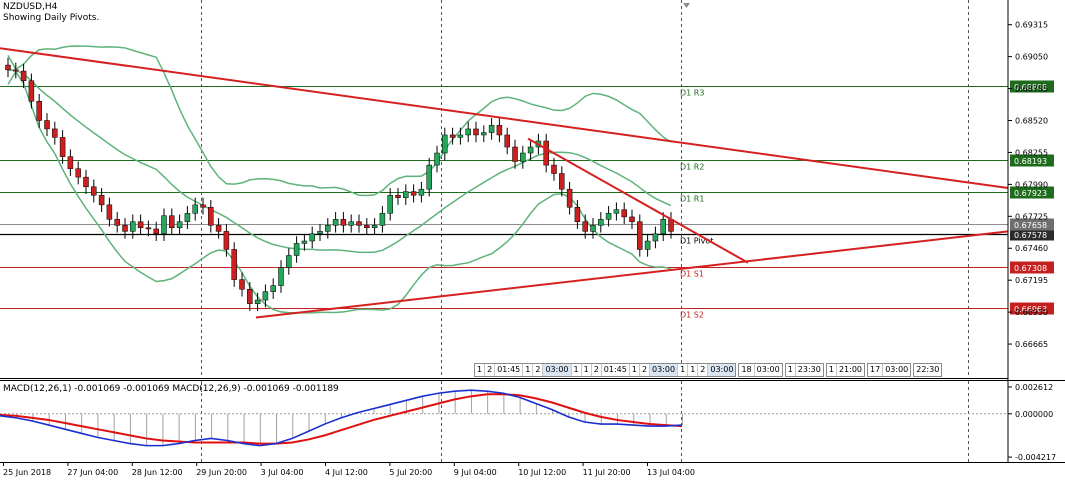 Image resolution: width=1065 pixels, height=486 pixels. I want to click on timeframe-group: 17 03:00, so click(889, 370).